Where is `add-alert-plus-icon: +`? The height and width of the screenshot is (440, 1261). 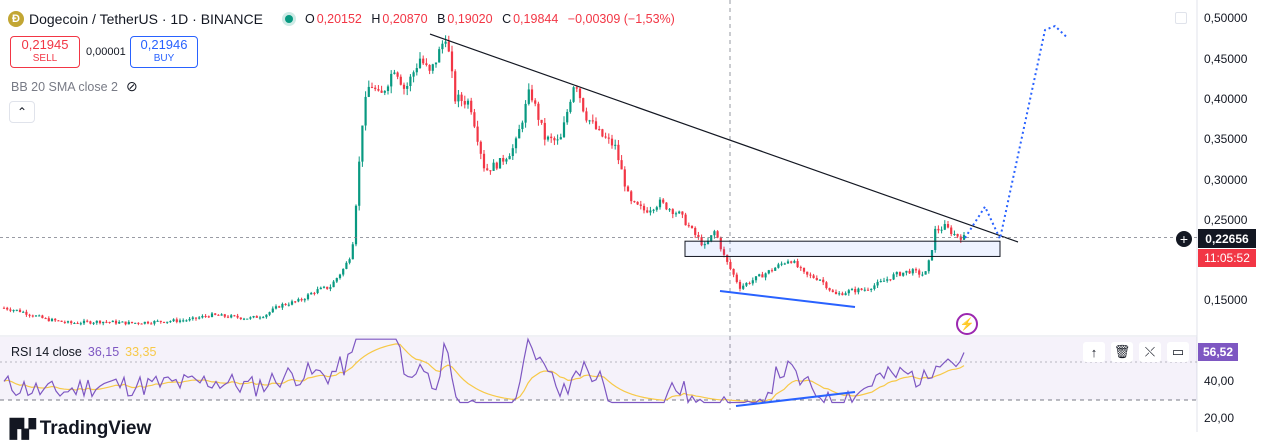 add-alert-plus-icon: + is located at coordinates (1184, 239).